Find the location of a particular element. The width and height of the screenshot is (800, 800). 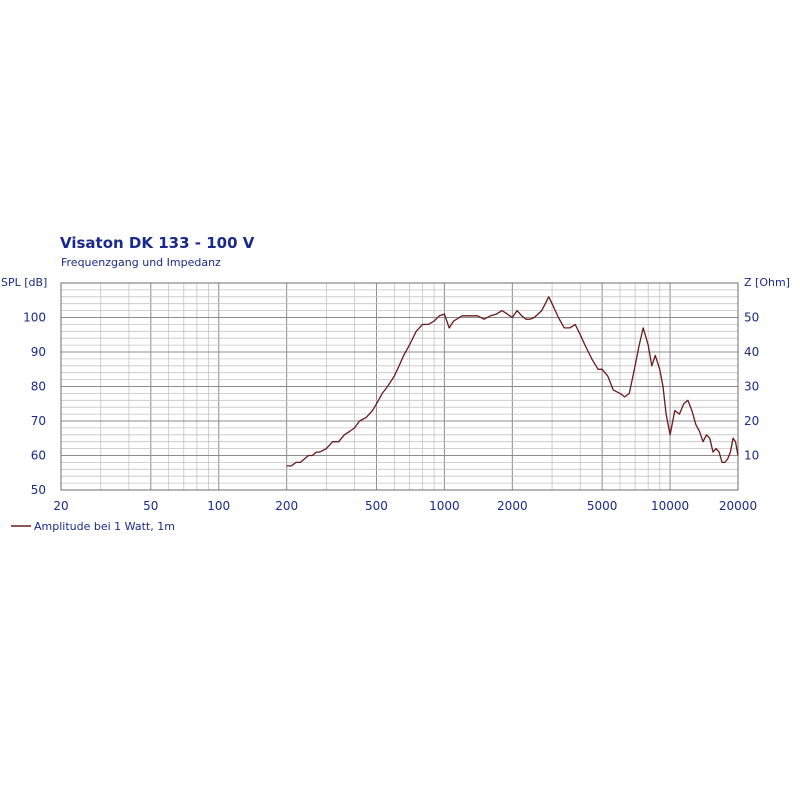

x-tick-label: 10000 is located at coordinates (670, 506).